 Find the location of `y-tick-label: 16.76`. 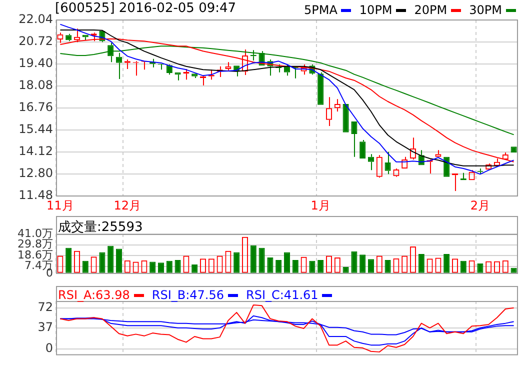

y-tick-label: 16.76 is located at coordinates (35, 107).